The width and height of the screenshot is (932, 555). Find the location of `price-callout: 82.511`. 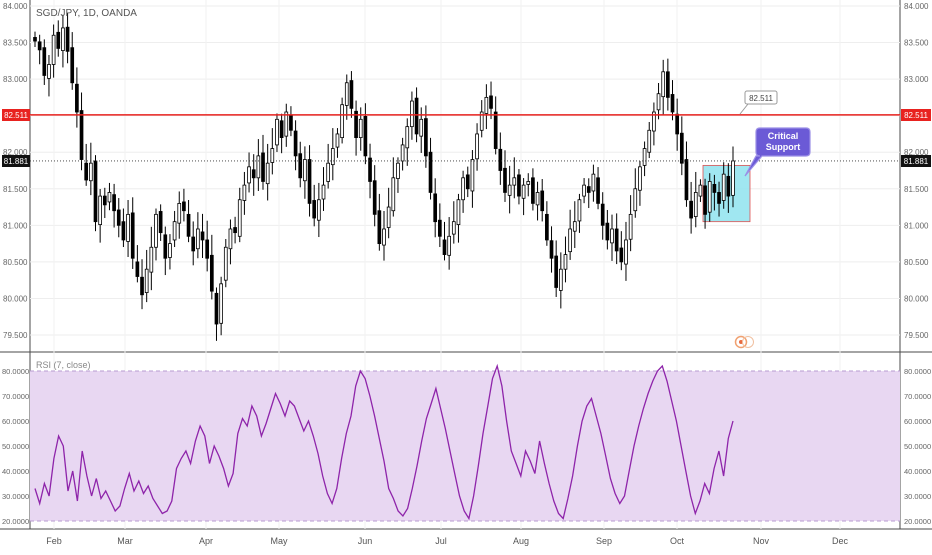

price-callout: 82.511 is located at coordinates (758, 102).